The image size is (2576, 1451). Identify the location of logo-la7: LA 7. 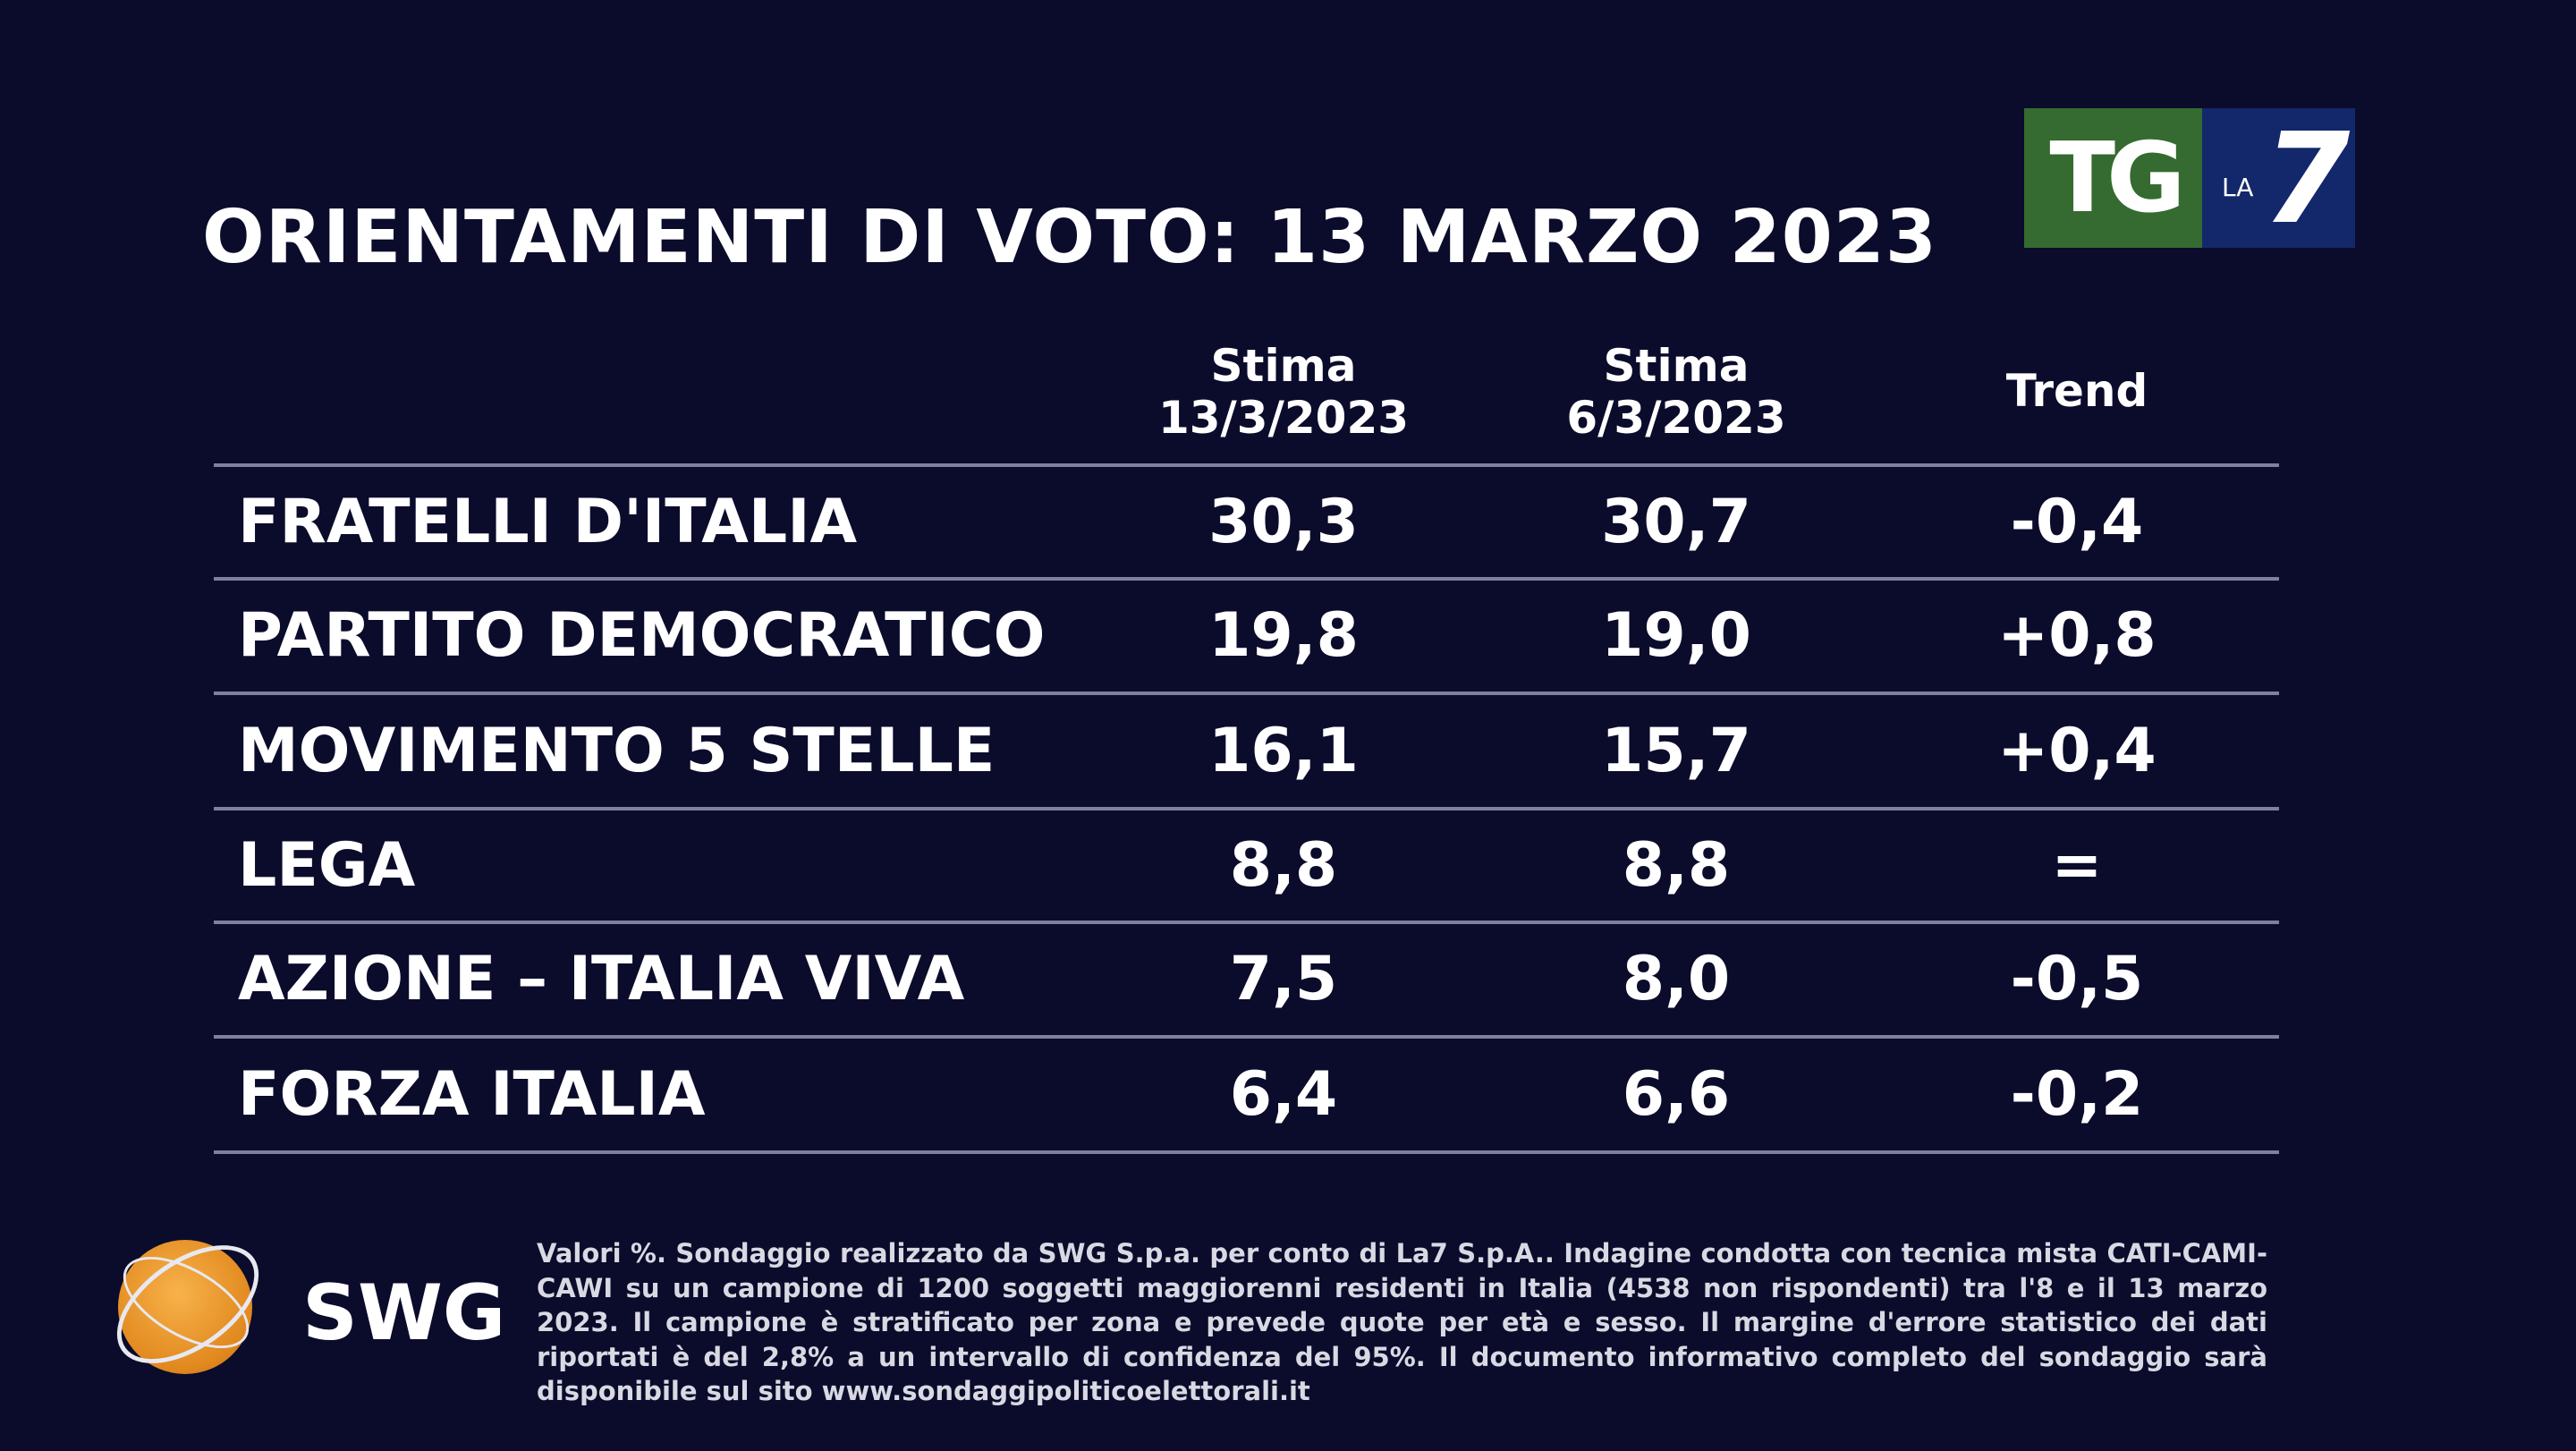
(2278, 179).